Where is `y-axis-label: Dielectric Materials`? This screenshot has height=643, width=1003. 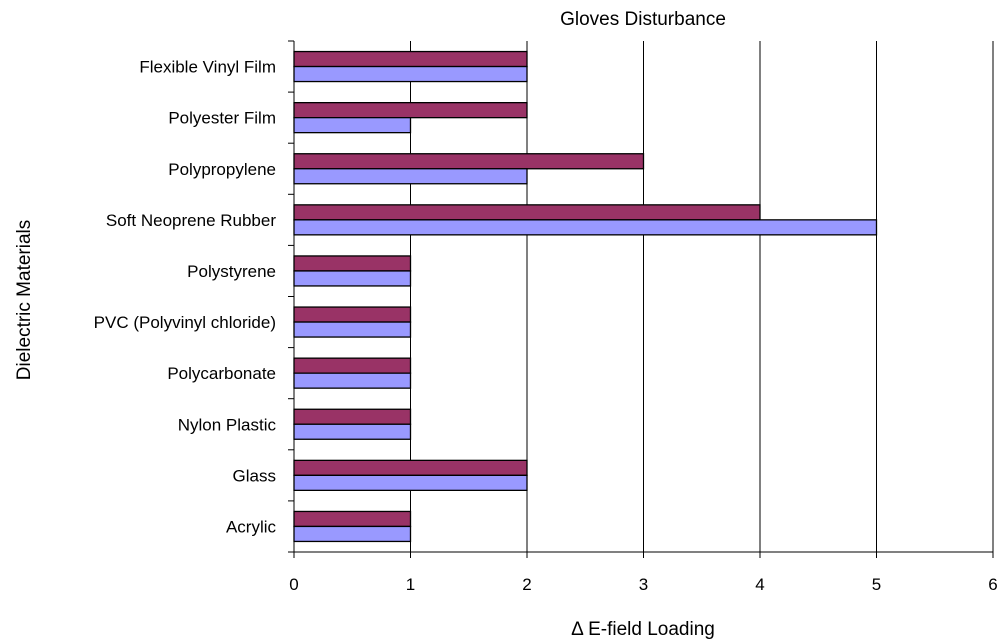
y-axis-label: Dielectric Materials is located at coordinates (24, 300).